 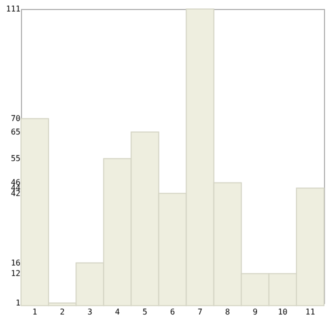 What do you see at coordinates (15, 119) in the screenshot?
I see `y-tick-label: 70` at bounding box center [15, 119].